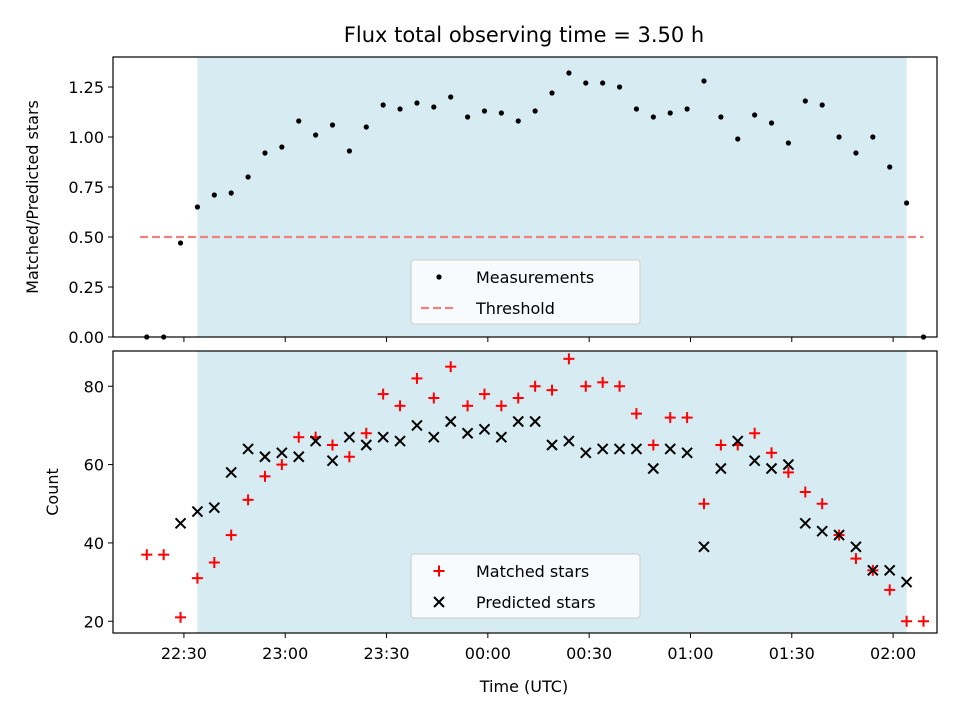 The height and width of the screenshot is (724, 960). I want to click on chart-title: Flux total observing time = 3.50 h, so click(524, 35).